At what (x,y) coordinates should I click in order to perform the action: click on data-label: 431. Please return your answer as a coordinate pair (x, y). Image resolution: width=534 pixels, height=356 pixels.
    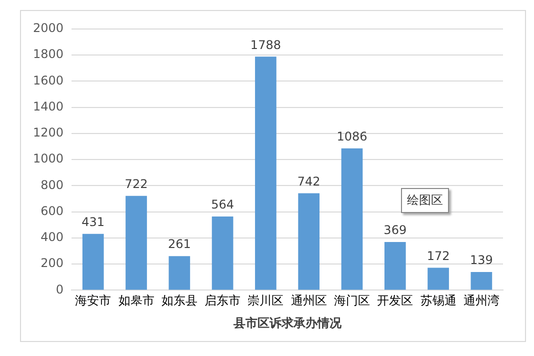
    Looking at the image, I should click on (93, 222).